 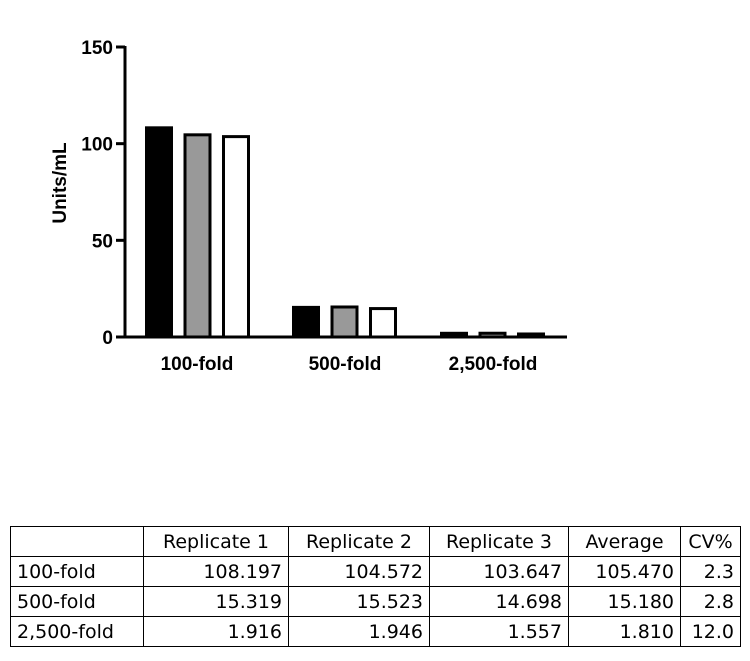 What do you see at coordinates (493, 364) in the screenshot?
I see `x-tick-label: 2,500-fold` at bounding box center [493, 364].